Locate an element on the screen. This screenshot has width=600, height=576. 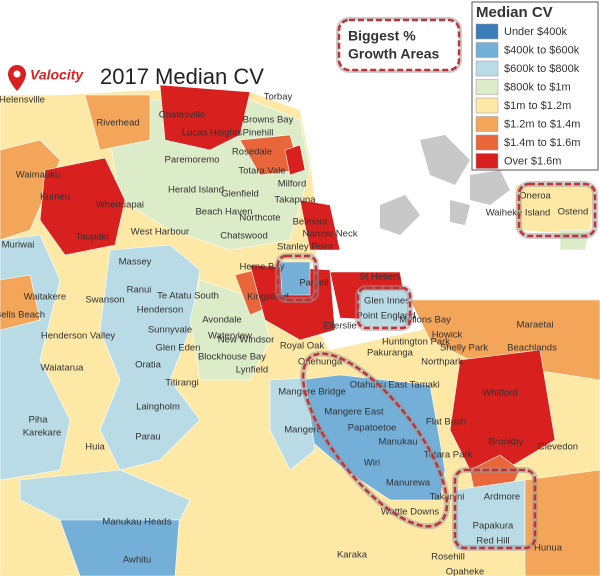
place-label: Flat Bush is located at coordinates (446, 422).